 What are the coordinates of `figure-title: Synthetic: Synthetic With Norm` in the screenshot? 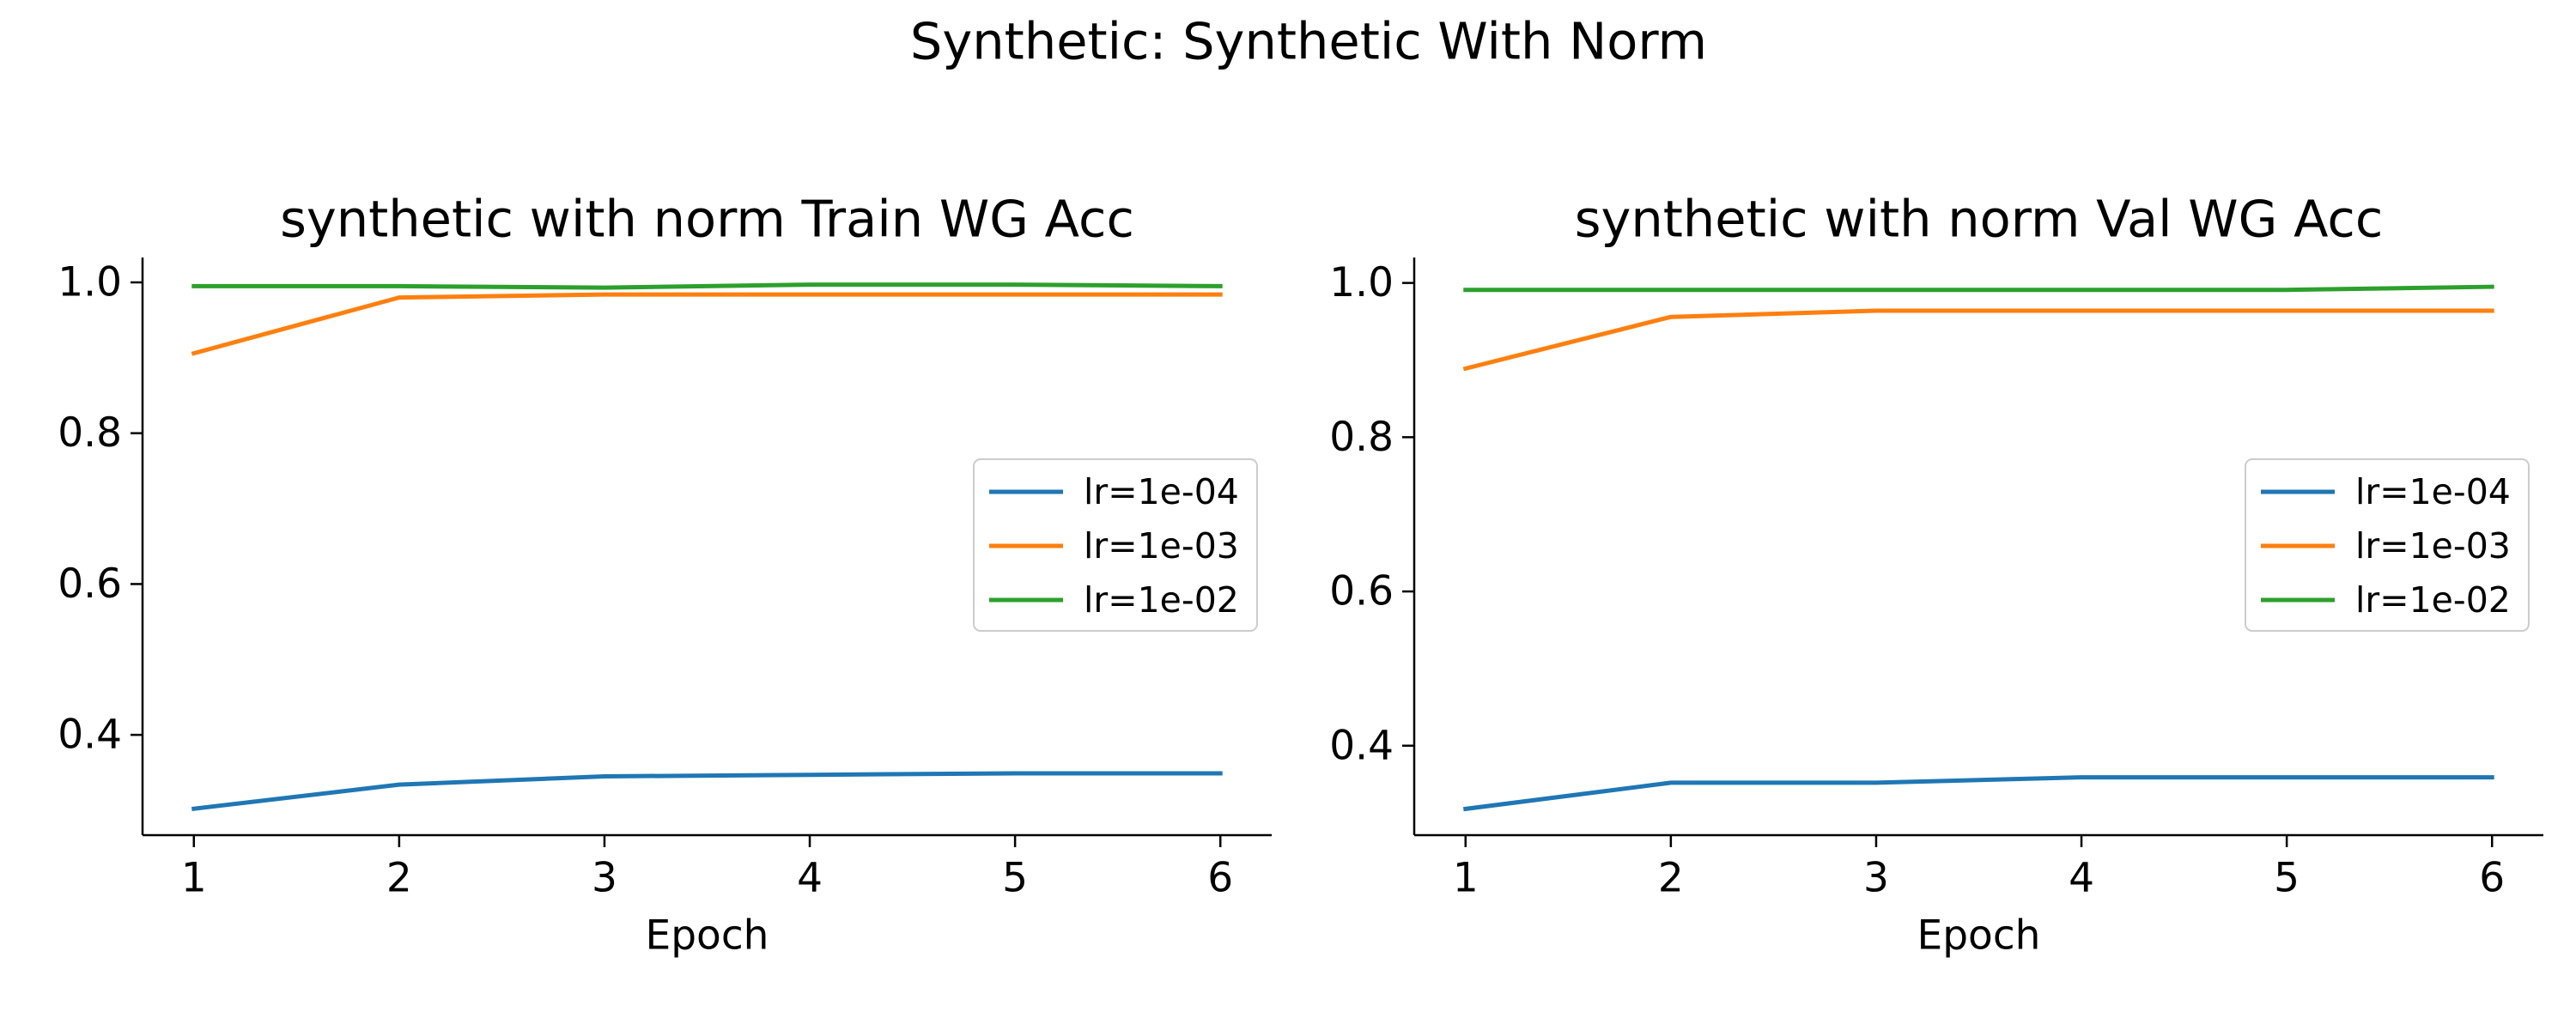 It's located at (1308, 41).